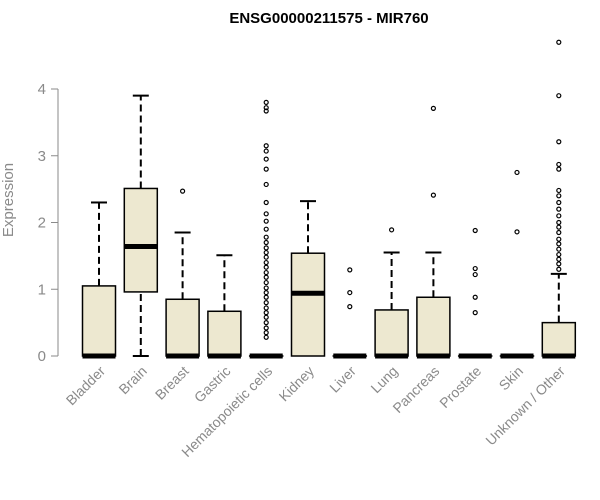 The height and width of the screenshot is (500, 600). What do you see at coordinates (297, 384) in the screenshot?
I see `x-category-label: Kidney` at bounding box center [297, 384].